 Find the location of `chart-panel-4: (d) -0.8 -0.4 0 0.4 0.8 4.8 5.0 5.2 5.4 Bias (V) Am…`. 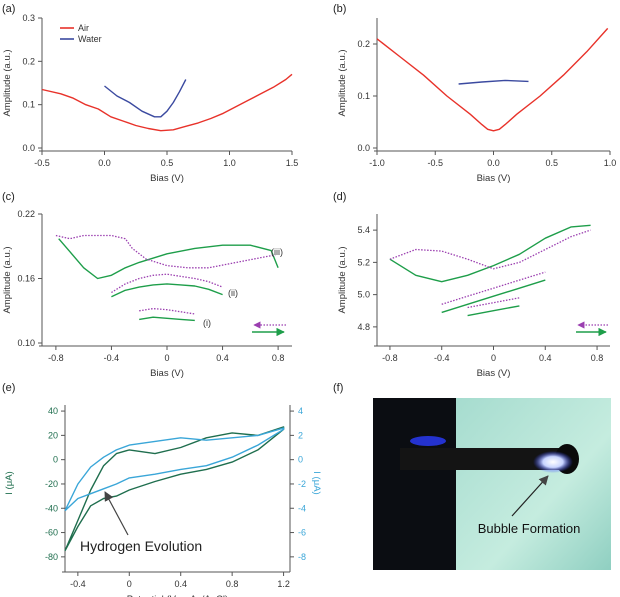

chart-panel-4: (d) -0.8 -0.4 0 0.4 0.8 4.8 5.0 5.2 5.4 Bias (V) Am… is located at coordinates (471, 285).